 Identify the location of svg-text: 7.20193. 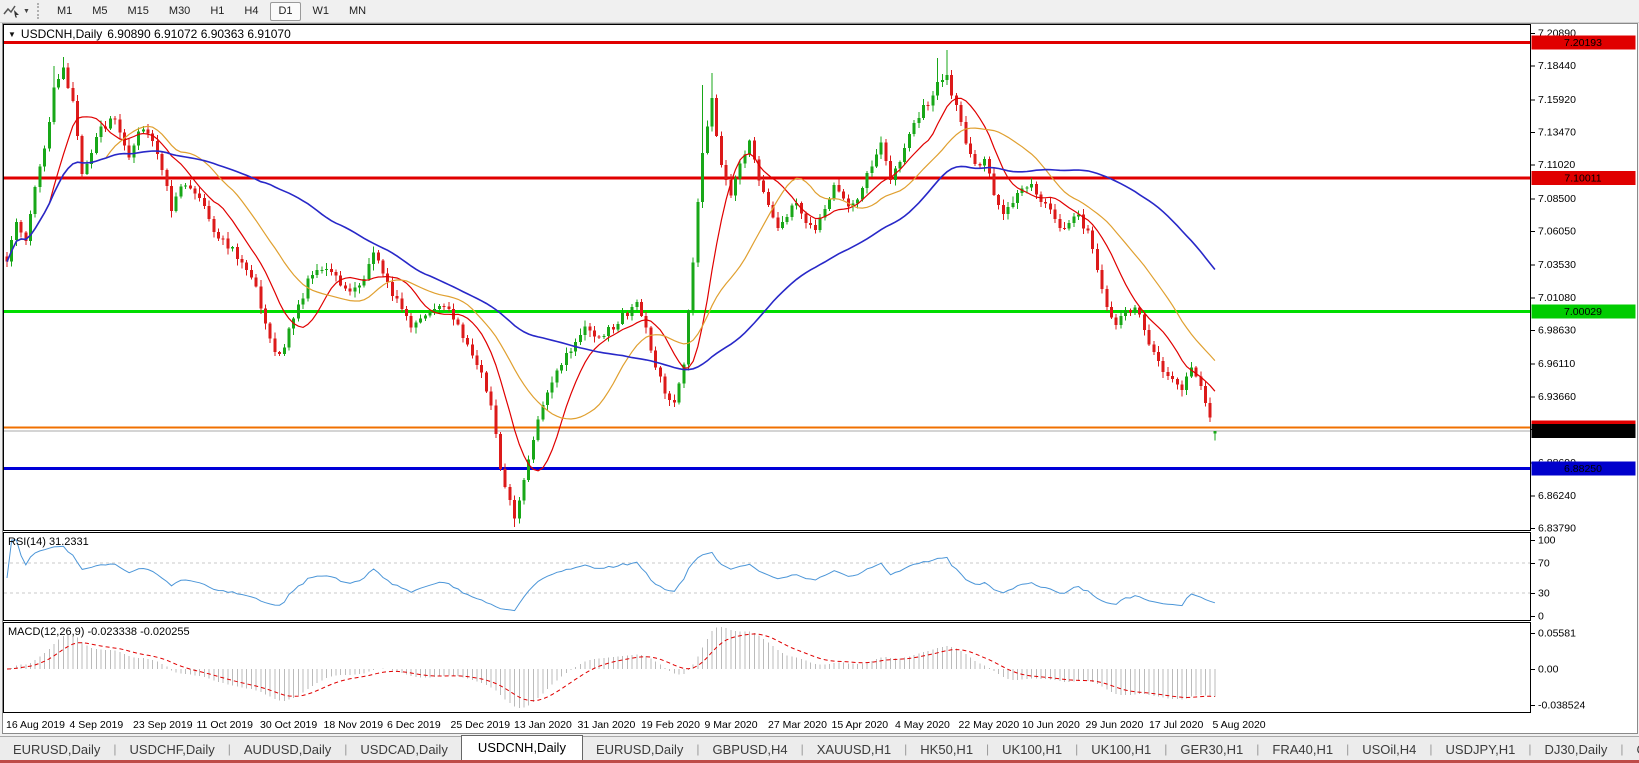
(1583, 43).